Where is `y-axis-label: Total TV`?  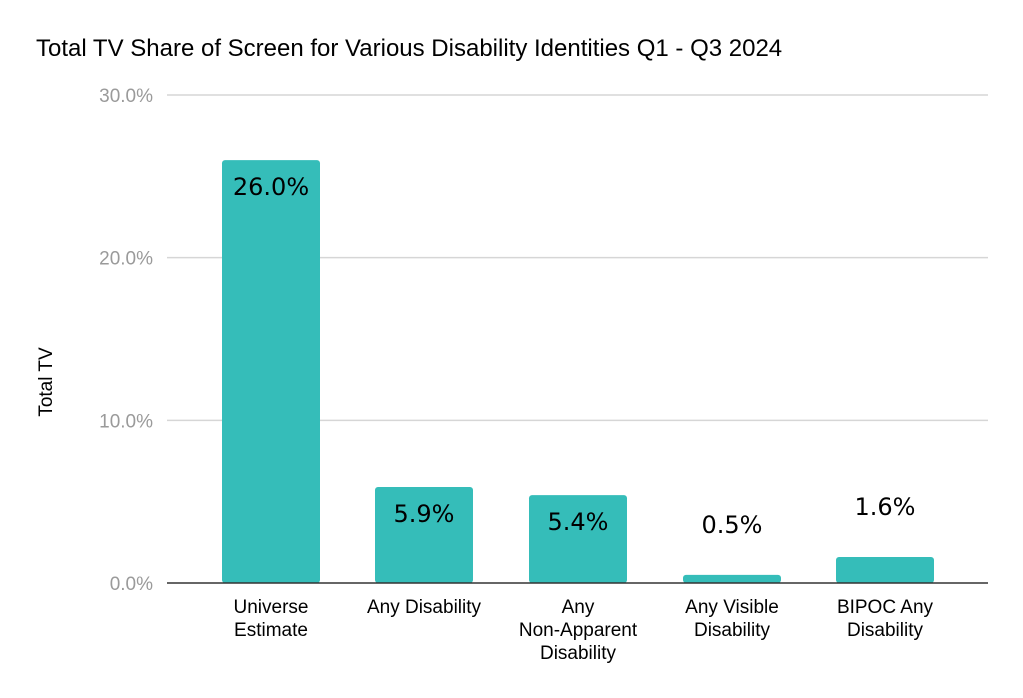
y-axis-label: Total TV is located at coordinates (46, 382).